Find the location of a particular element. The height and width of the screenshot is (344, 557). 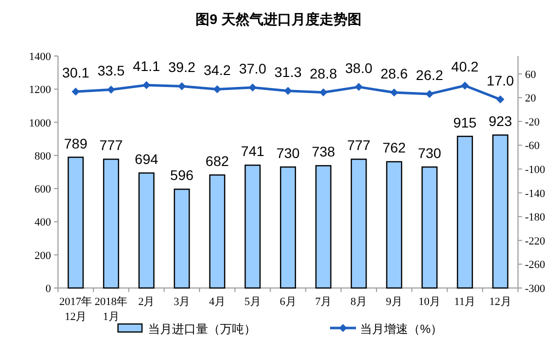

data-label: 34.2 is located at coordinates (218, 70).